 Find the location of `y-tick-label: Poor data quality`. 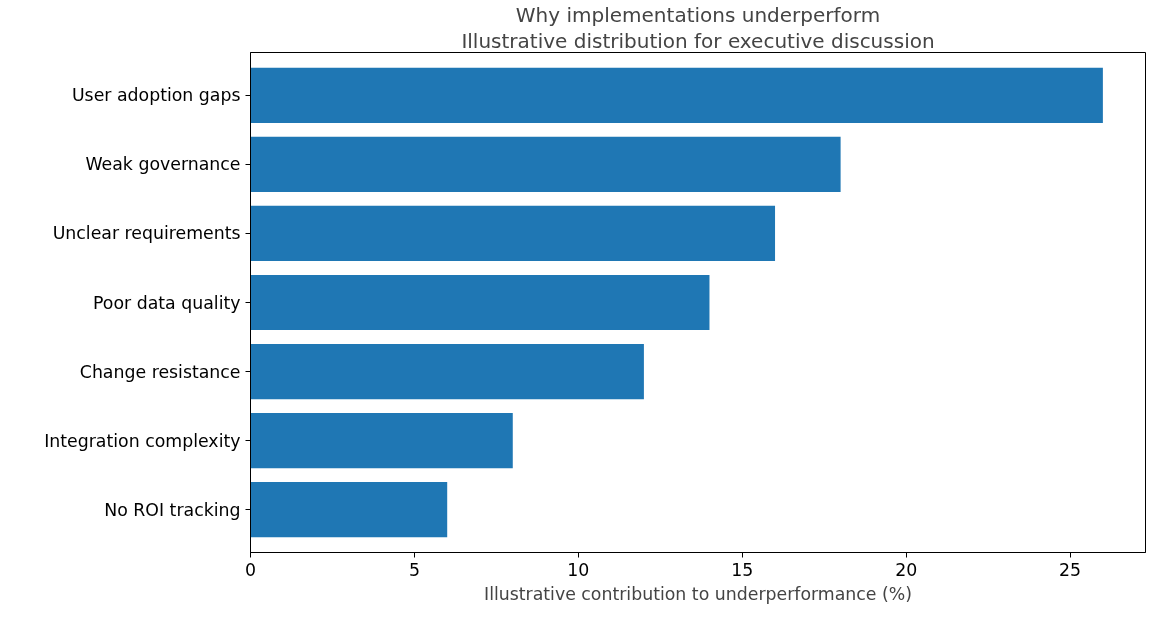

y-tick-label: Poor data quality is located at coordinates (167, 302).